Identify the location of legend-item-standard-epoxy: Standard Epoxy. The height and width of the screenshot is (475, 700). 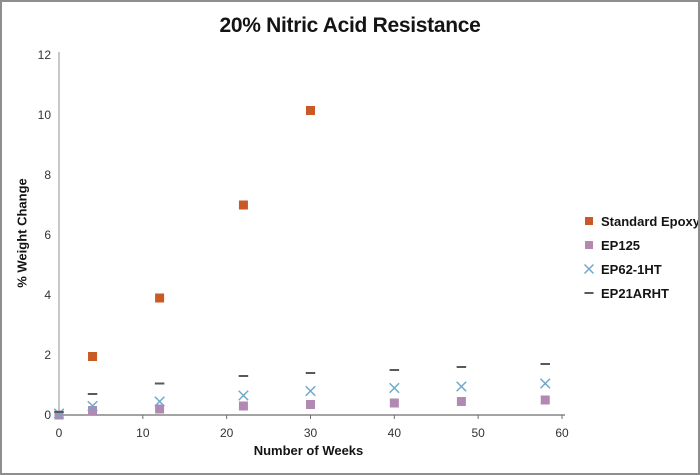
(641, 221).